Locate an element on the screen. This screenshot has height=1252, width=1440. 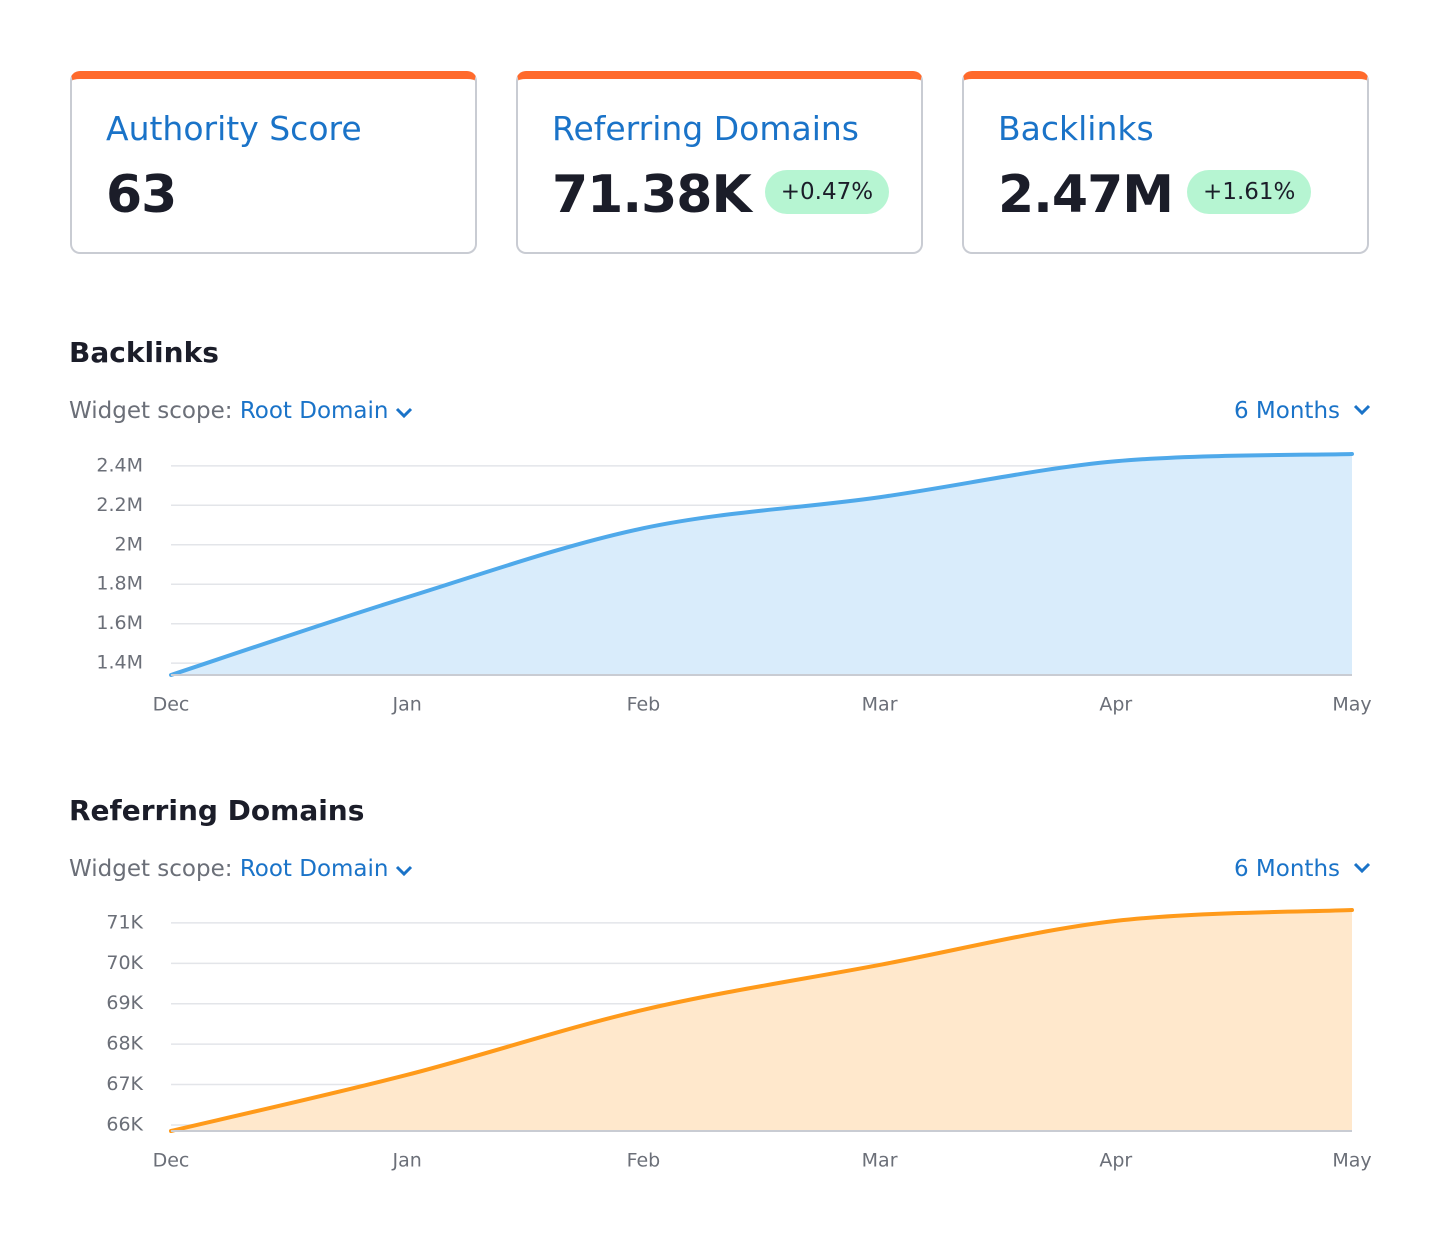
y-tick-label: 2.4M is located at coordinates (119, 465).